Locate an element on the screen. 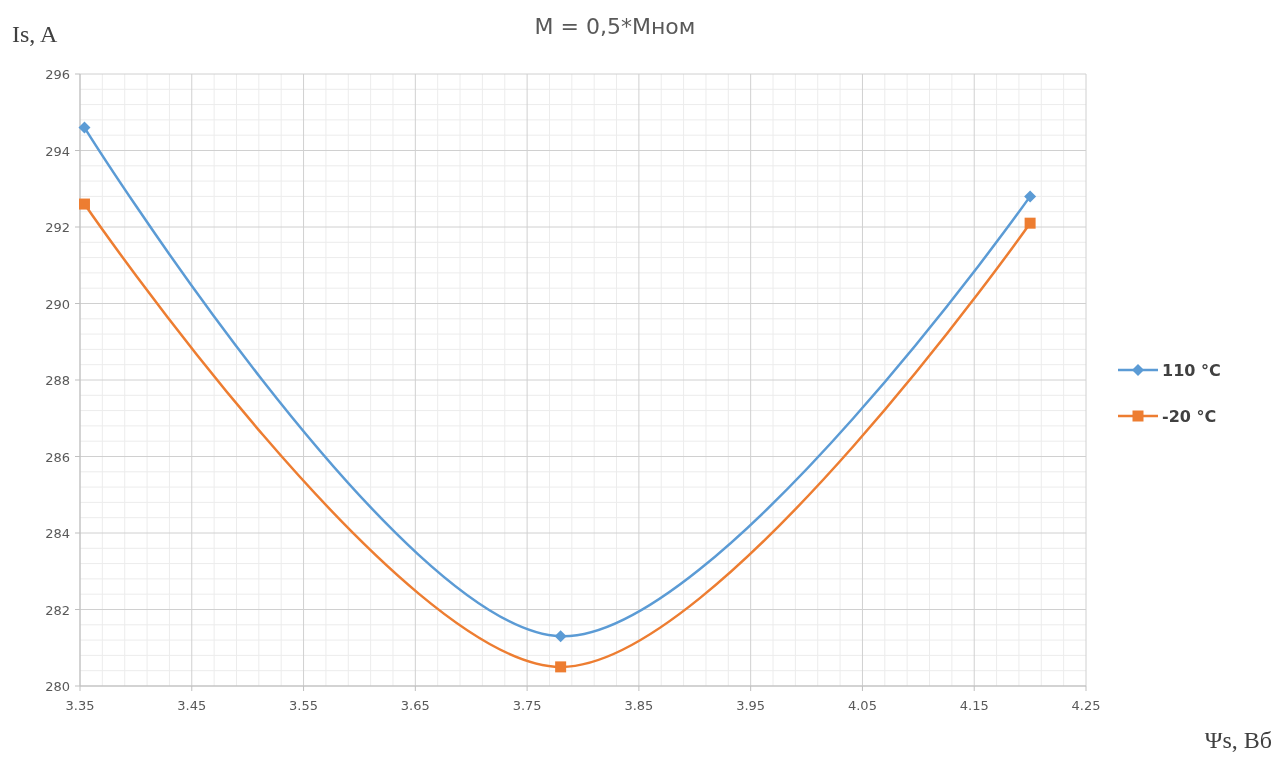  x-tick-label: 4.15 is located at coordinates (974, 705).